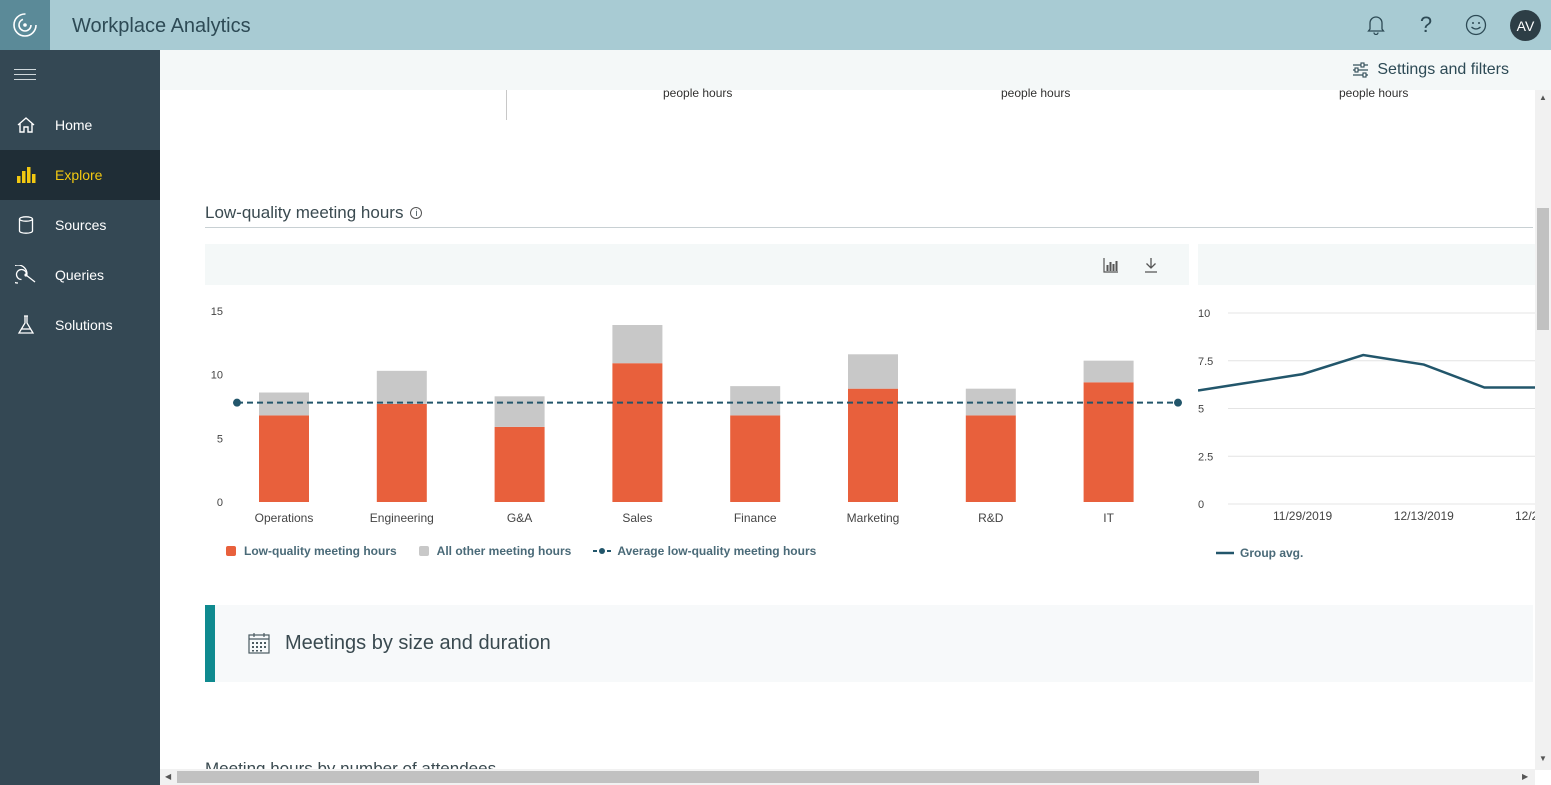 This screenshot has width=1551, height=785. Describe the element at coordinates (1361, 70) in the screenshot. I see `sliders-icon` at that location.